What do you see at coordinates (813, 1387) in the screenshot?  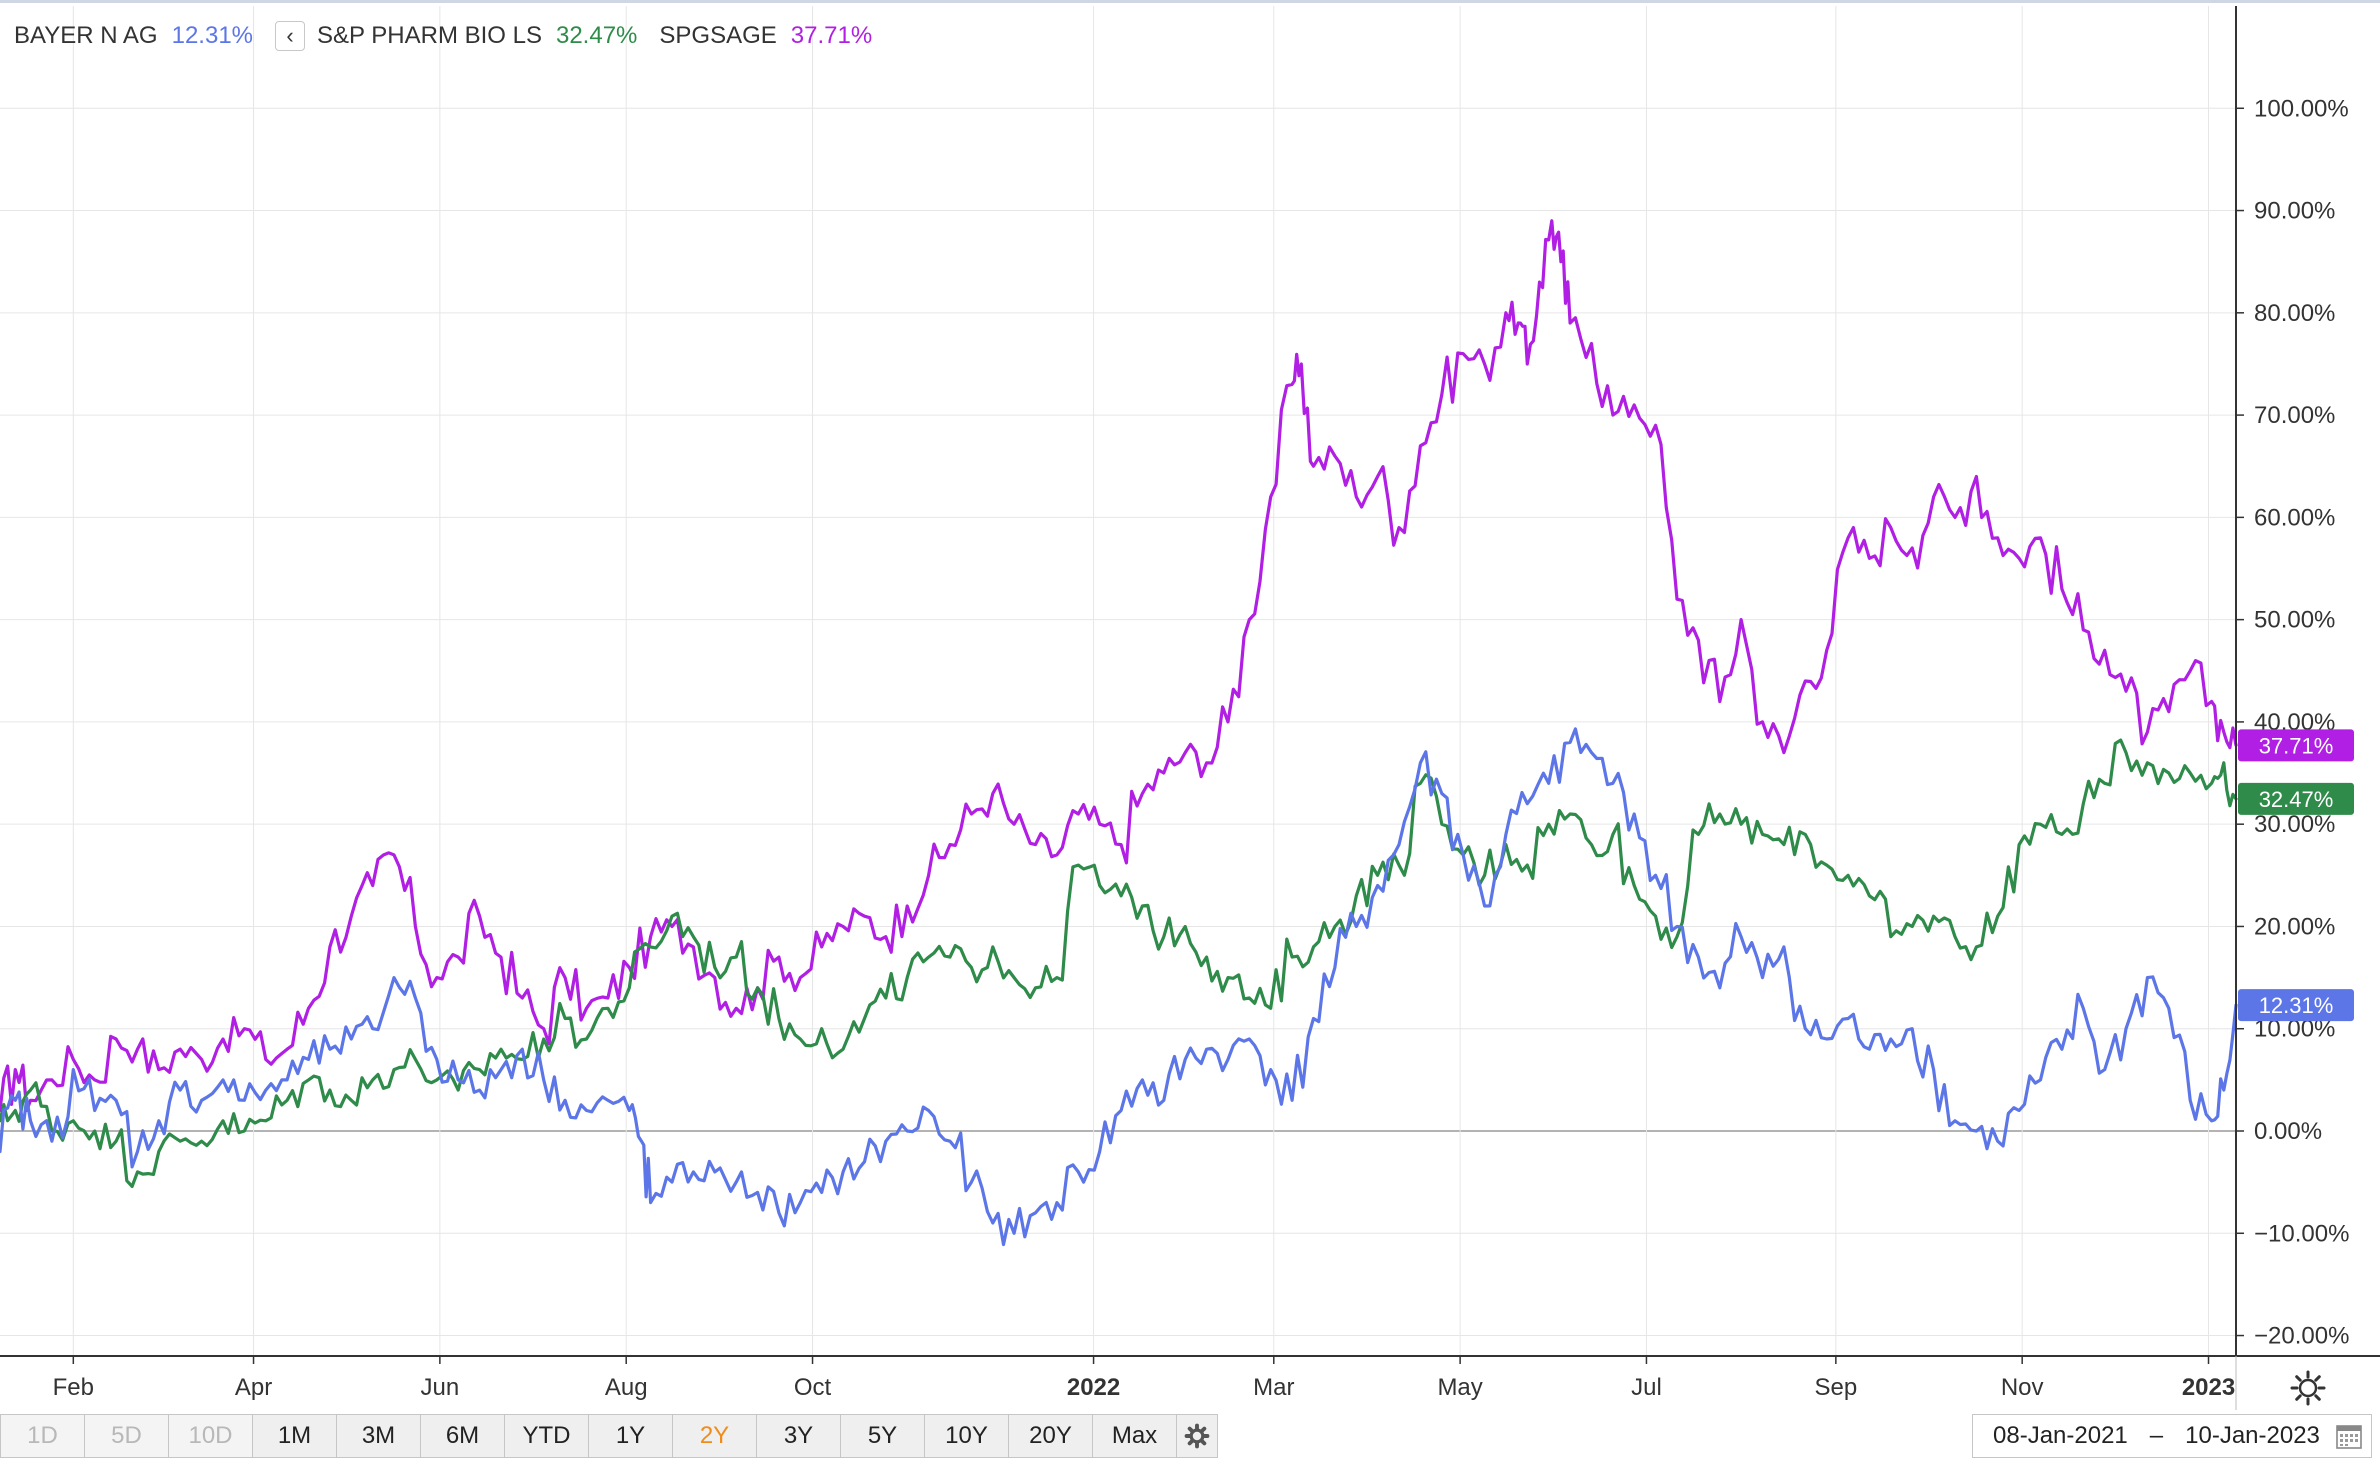 I see `x-tick-label: Oct` at bounding box center [813, 1387].